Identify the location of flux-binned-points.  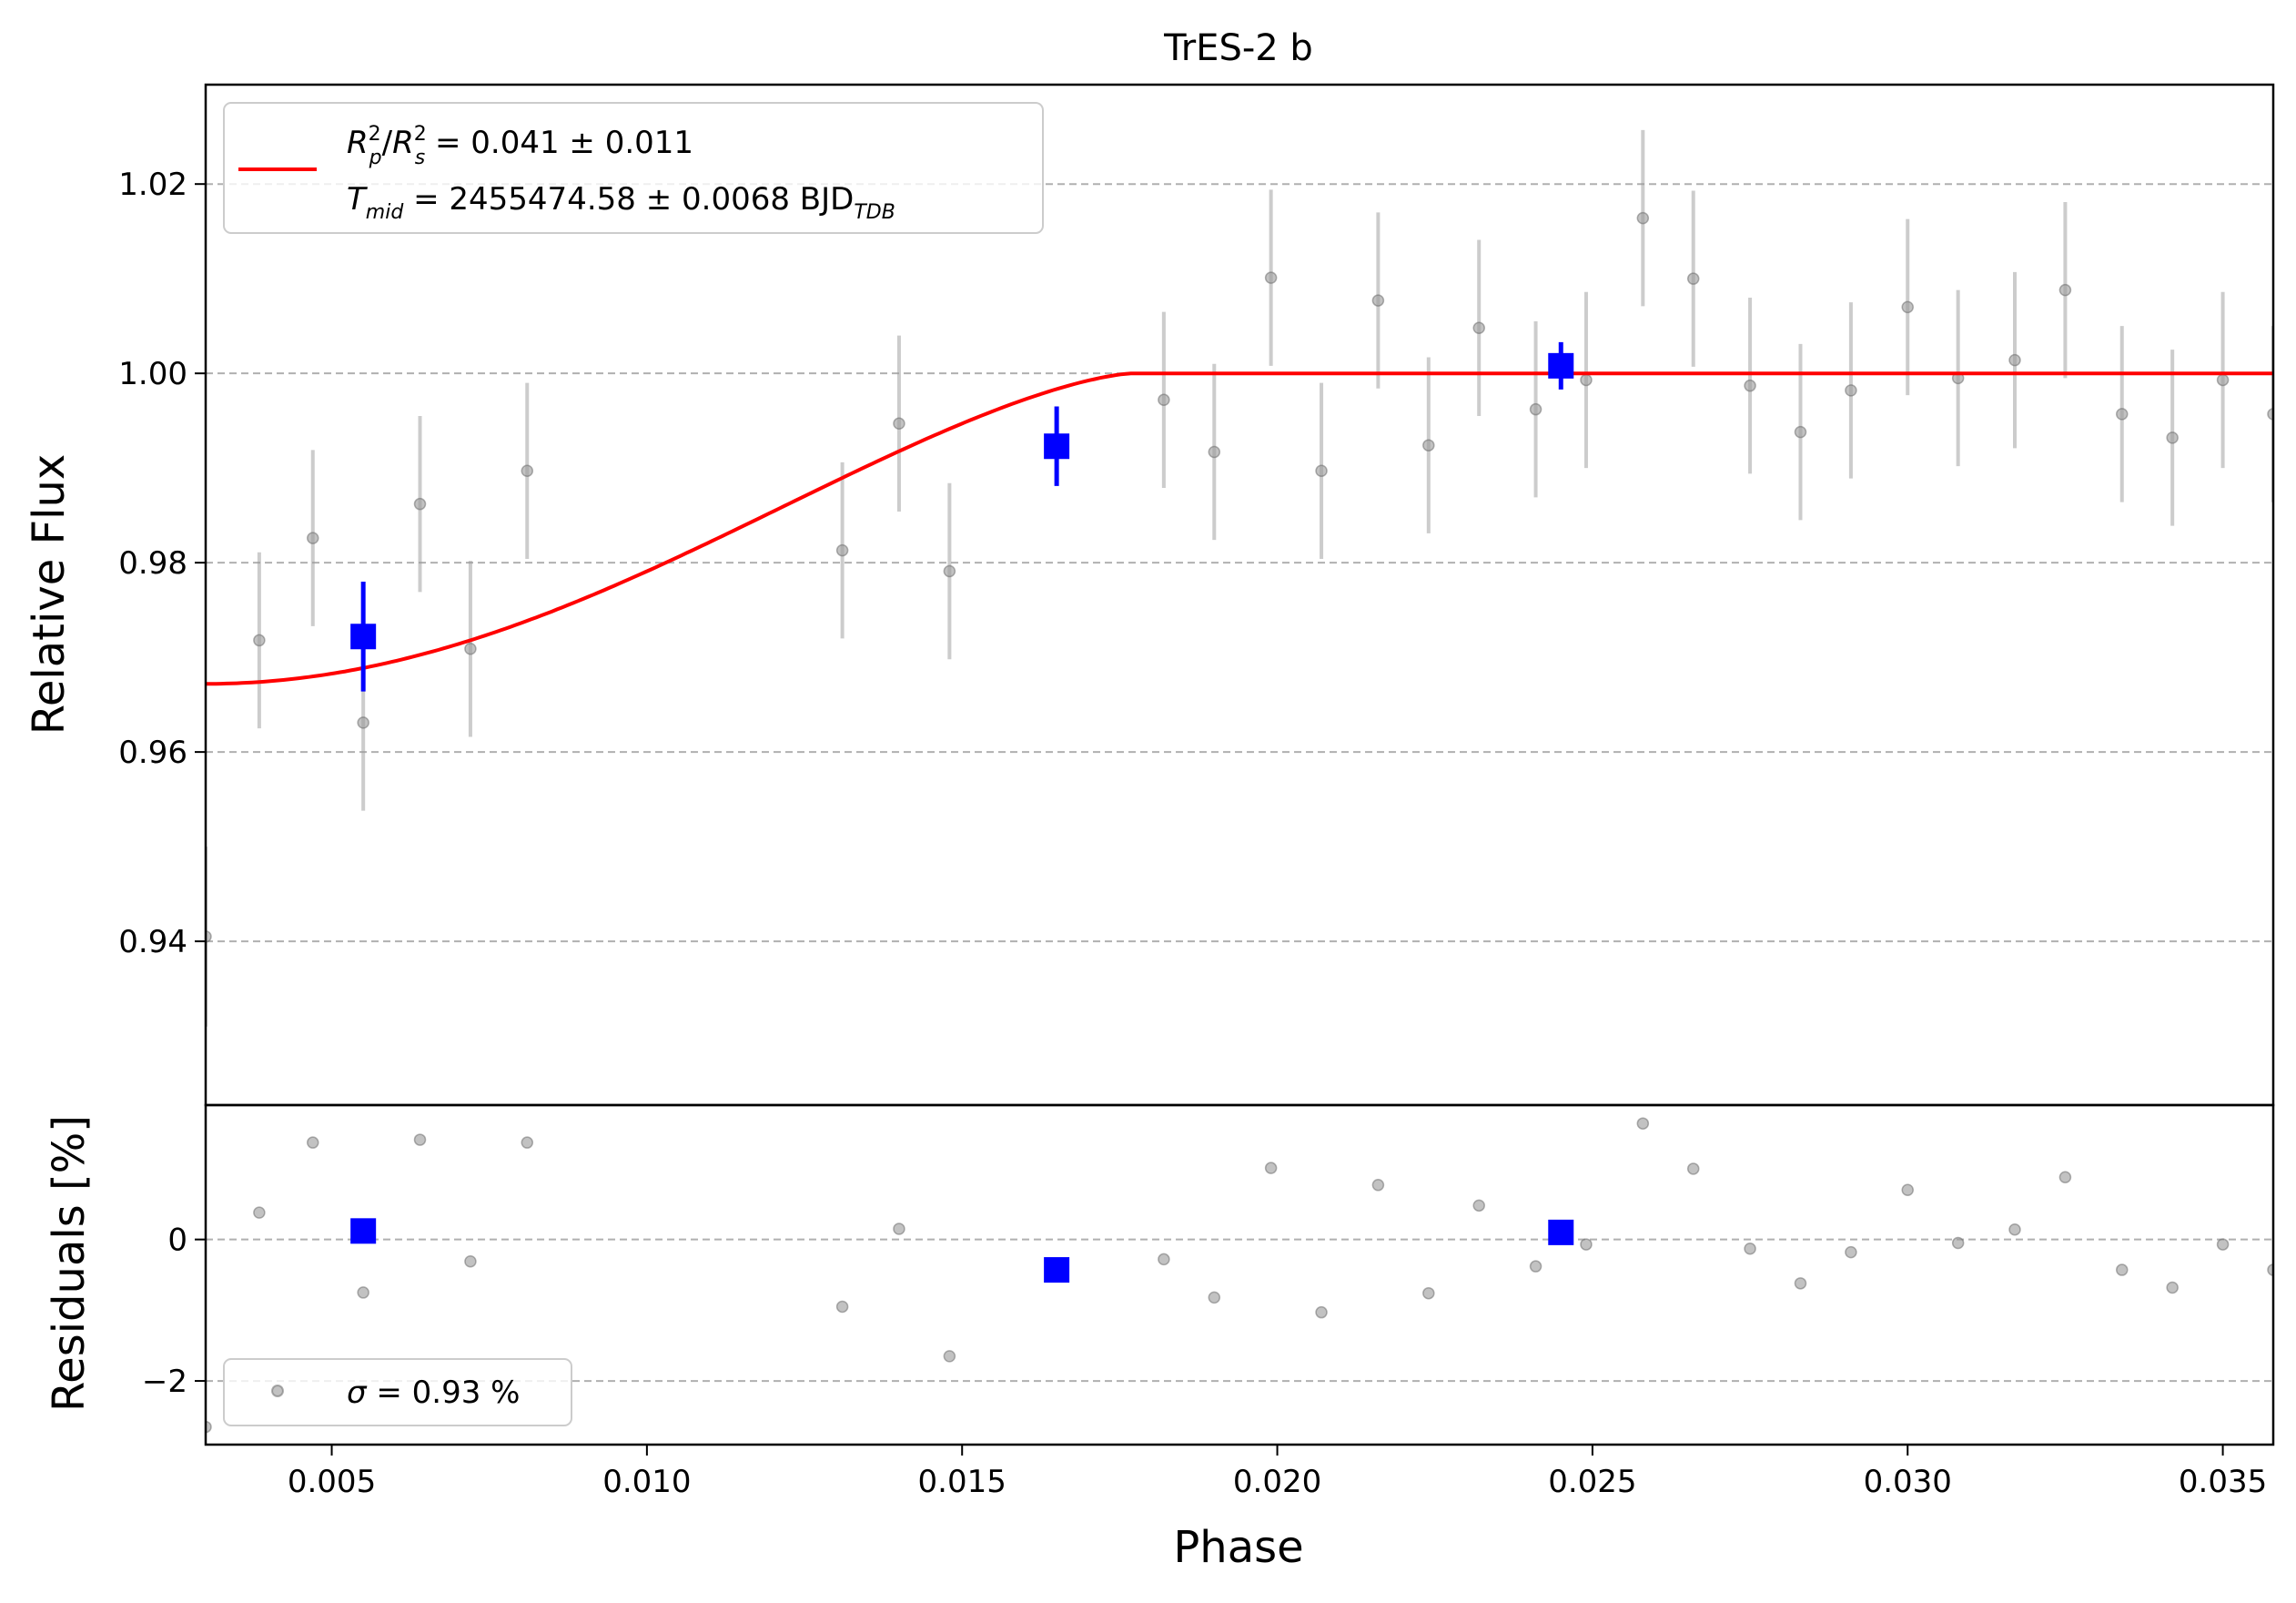
(962, 516).